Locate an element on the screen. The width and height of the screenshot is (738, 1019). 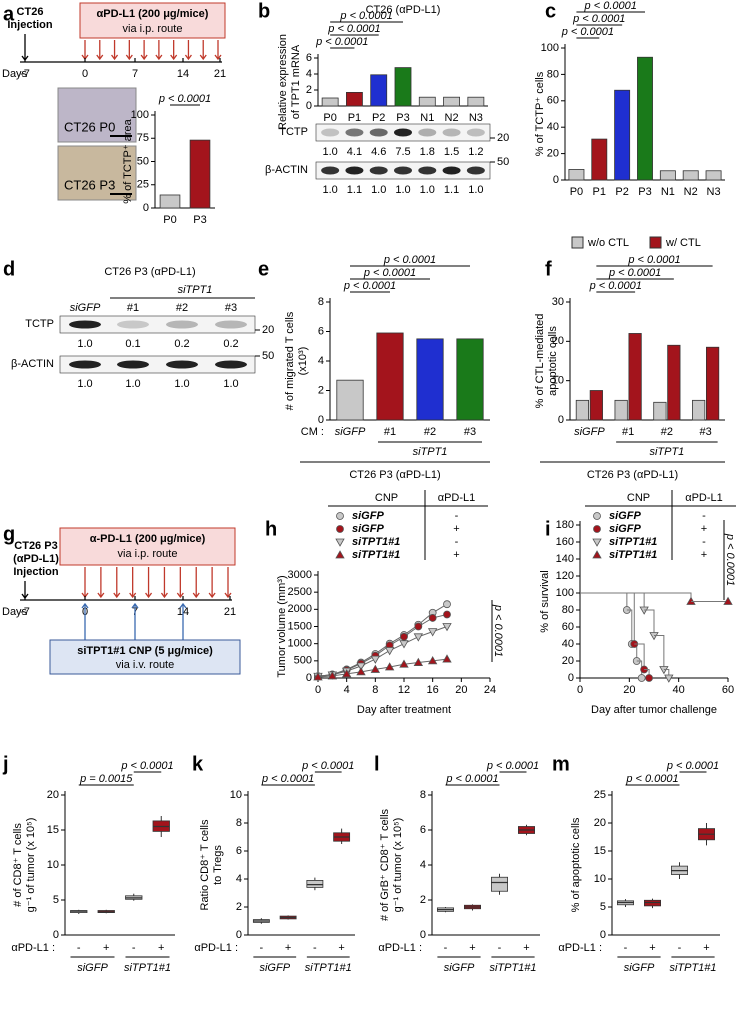
day-tick-label: 7 is located at coordinates (135, 74).